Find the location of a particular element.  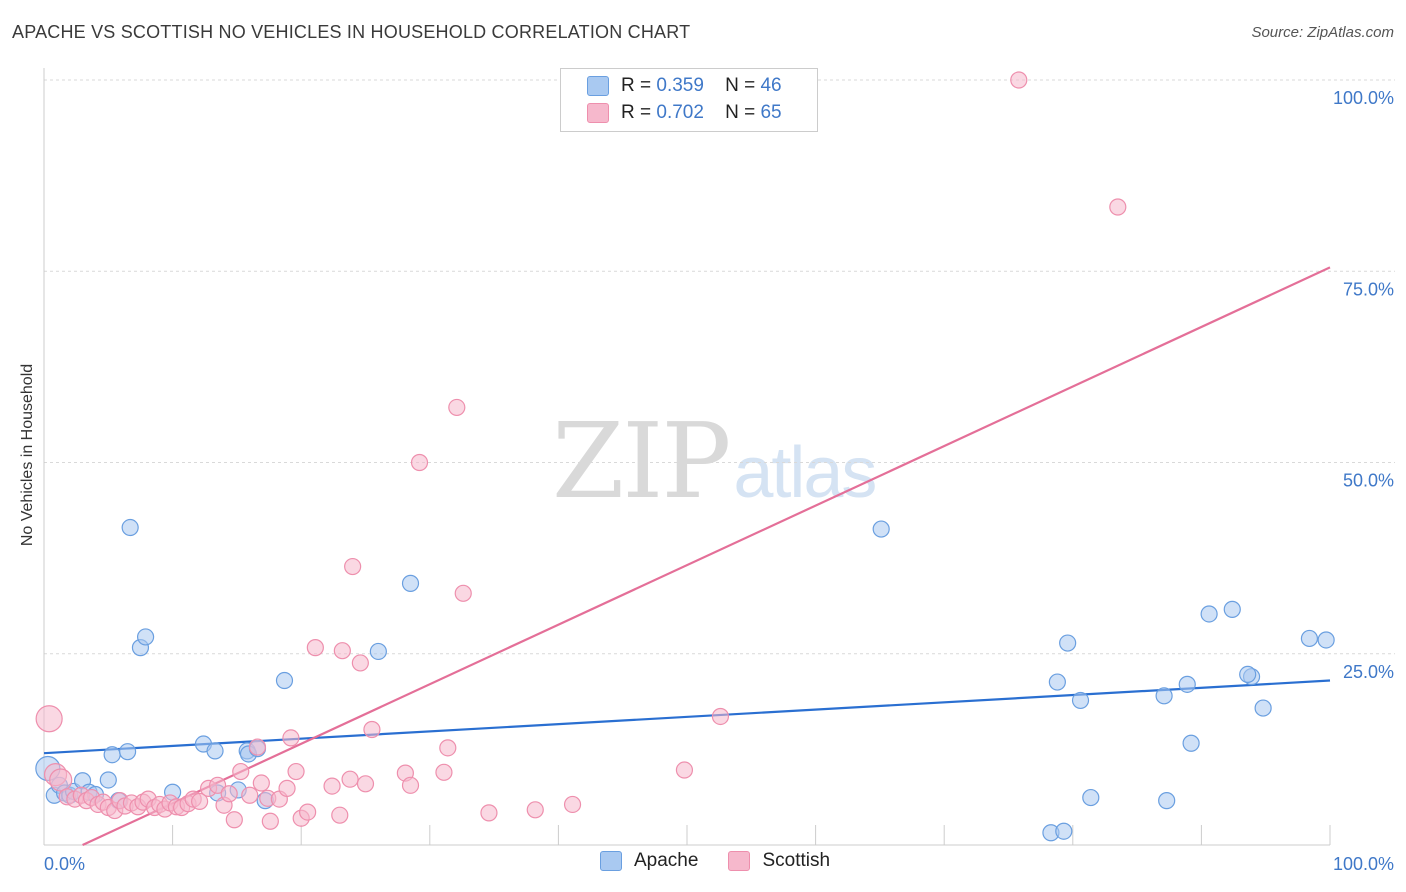

bottom-legend-swatch-scottish is located at coordinates (739, 861).